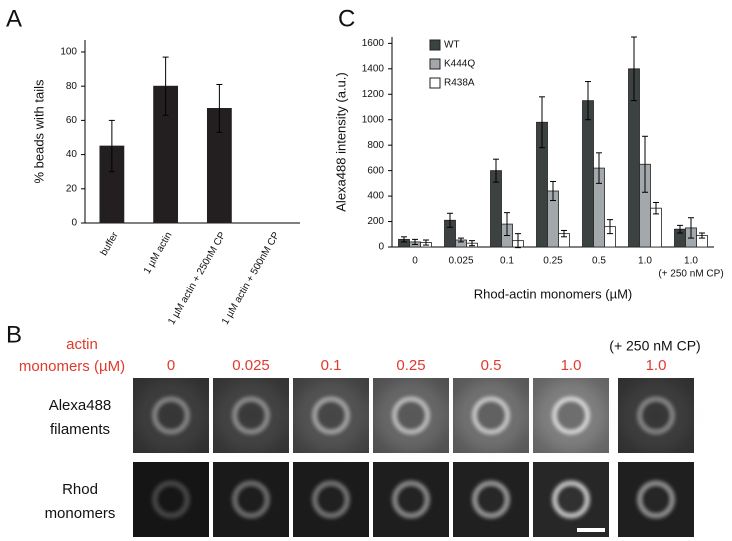 This screenshot has width=732, height=541. I want to click on panel-label: C, so click(346, 18).